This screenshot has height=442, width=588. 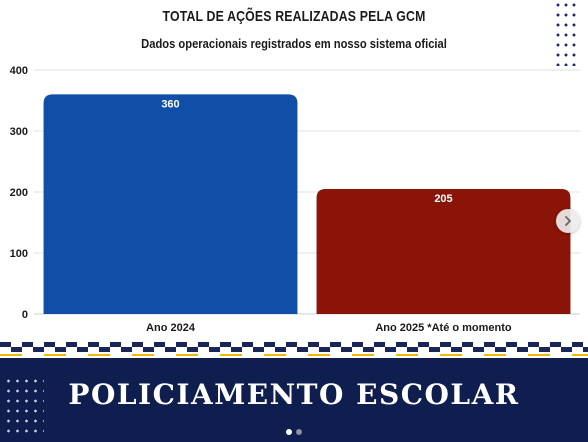 What do you see at coordinates (19, 254) in the screenshot?
I see `y-tick-label: 100` at bounding box center [19, 254].